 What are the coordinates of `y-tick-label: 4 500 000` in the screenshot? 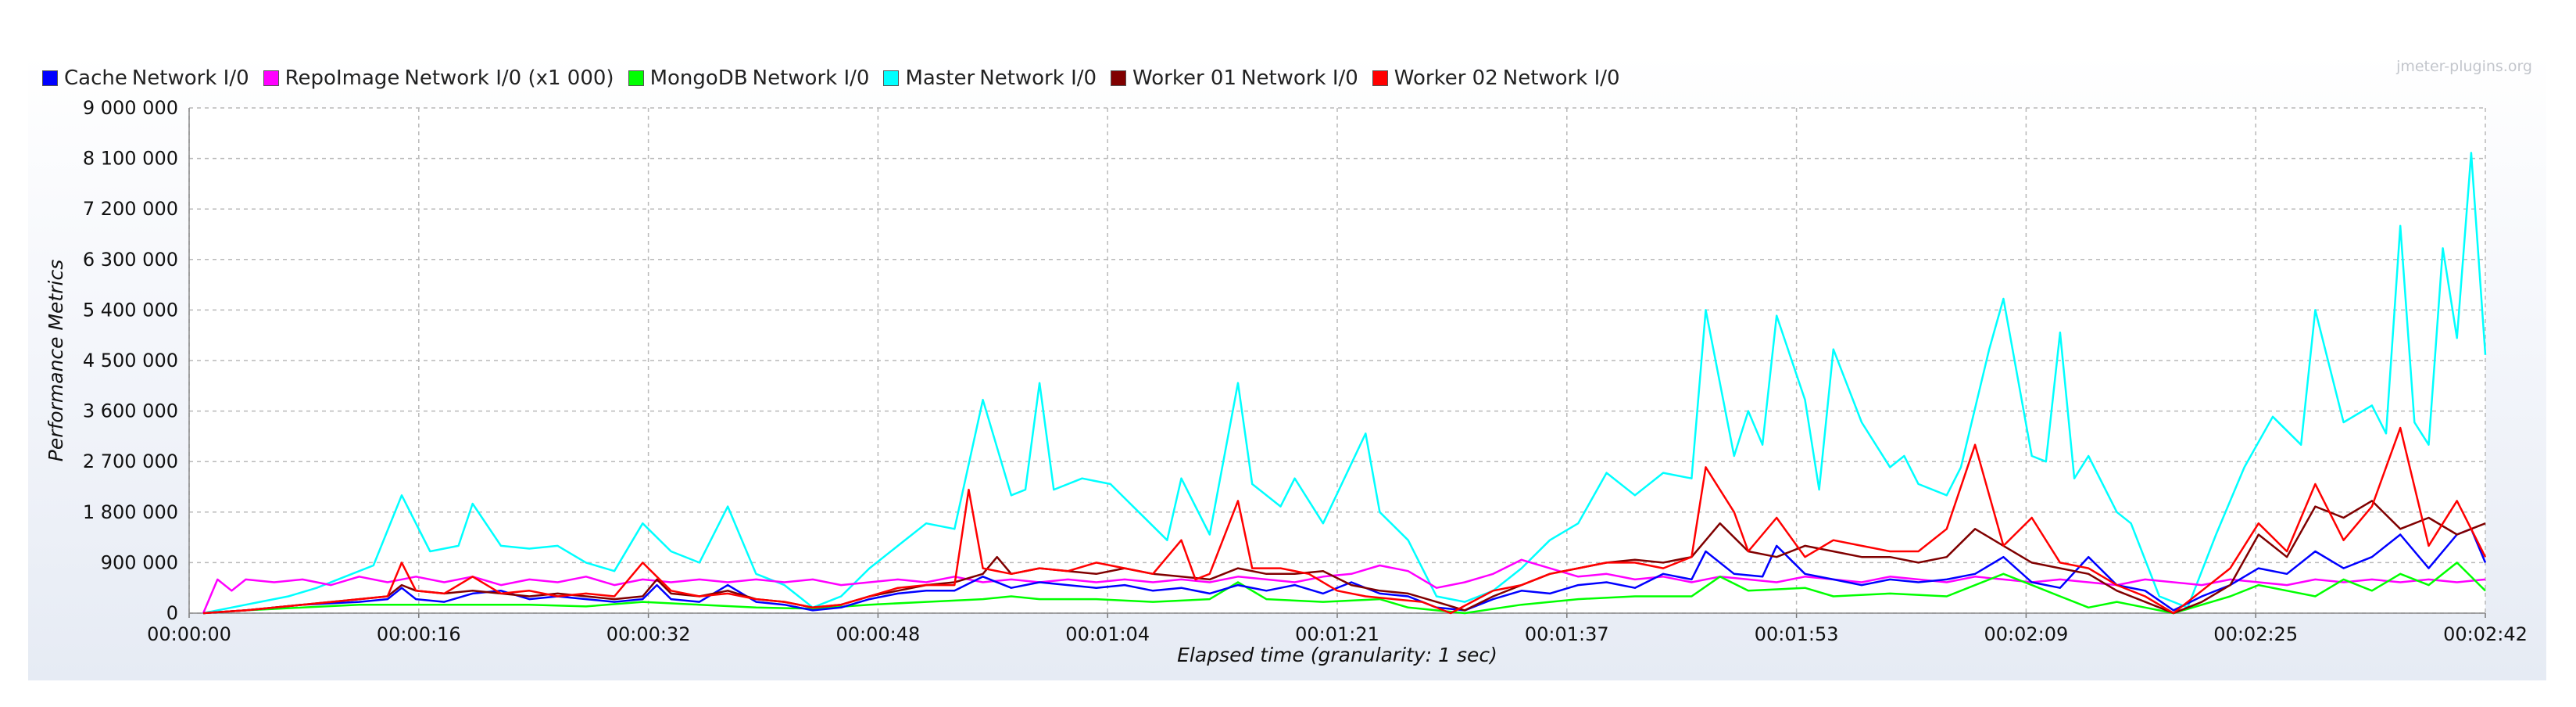 It's located at (130, 360).